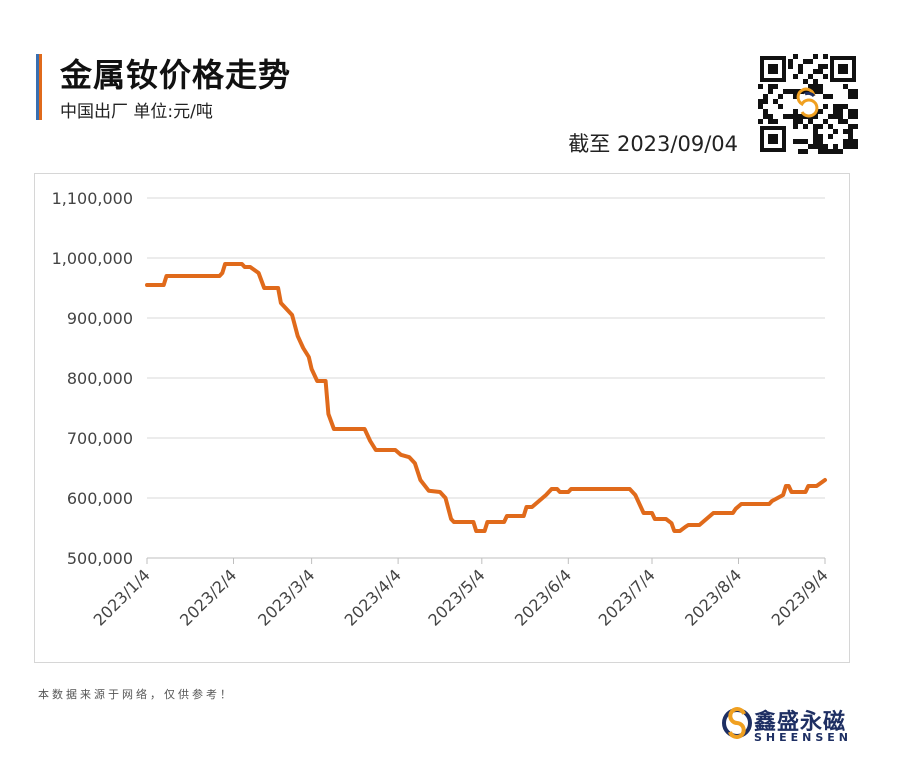 The image size is (900, 770). What do you see at coordinates (208, 597) in the screenshot?
I see `x-tick-label: 2023/2/4` at bounding box center [208, 597].